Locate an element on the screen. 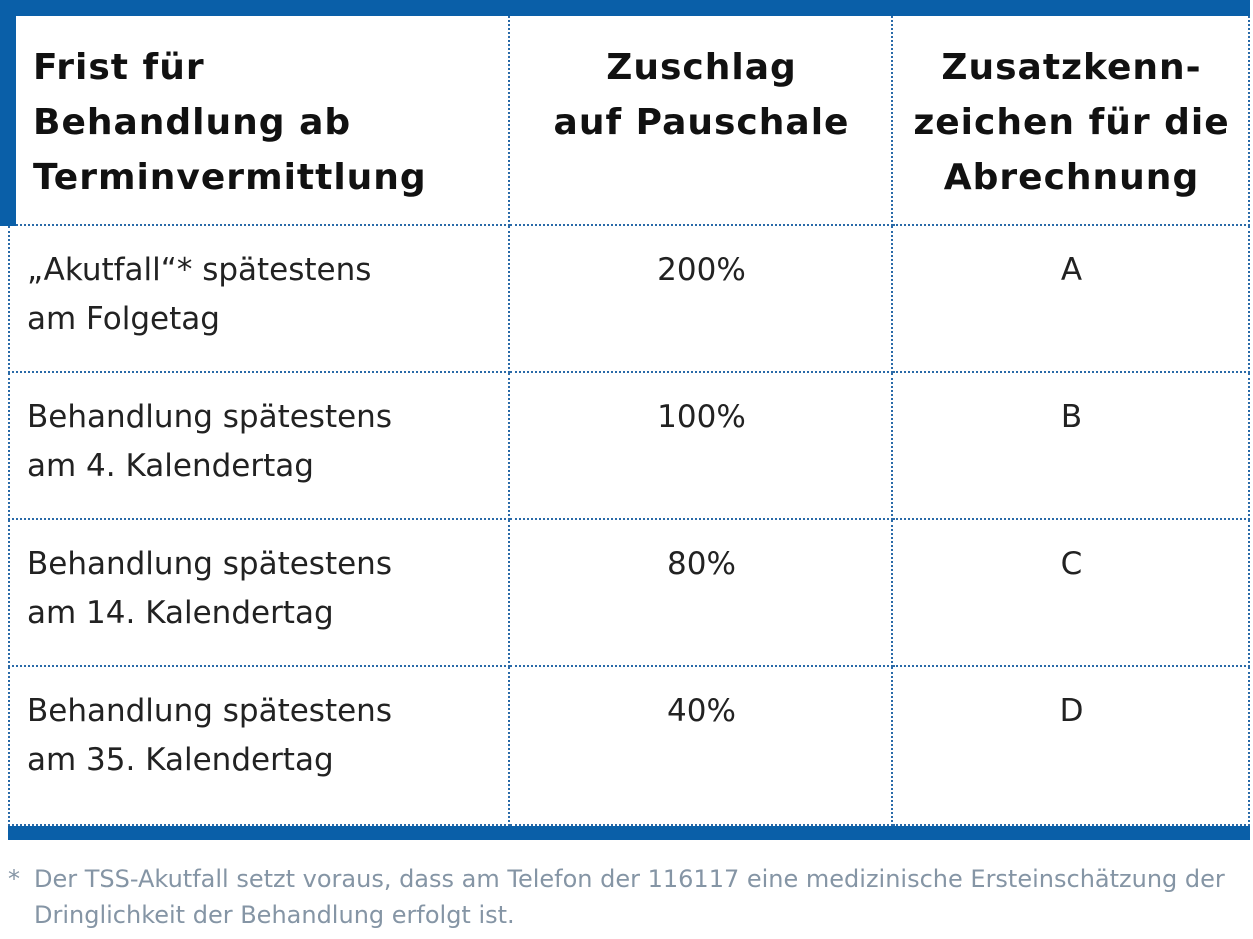 This screenshot has width=1253, height=939. bottom-bar is located at coordinates (629, 833).